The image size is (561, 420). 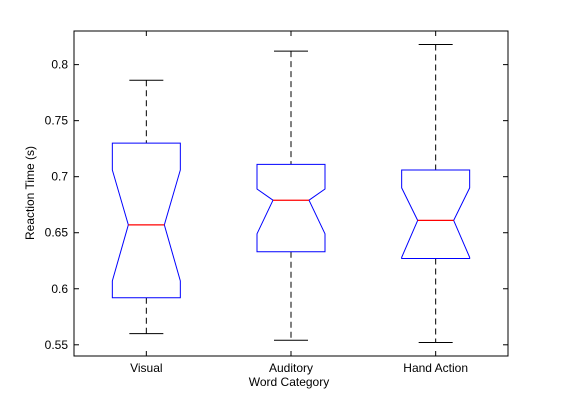 I want to click on y-tick-label: 0.55, so click(x=57, y=345).